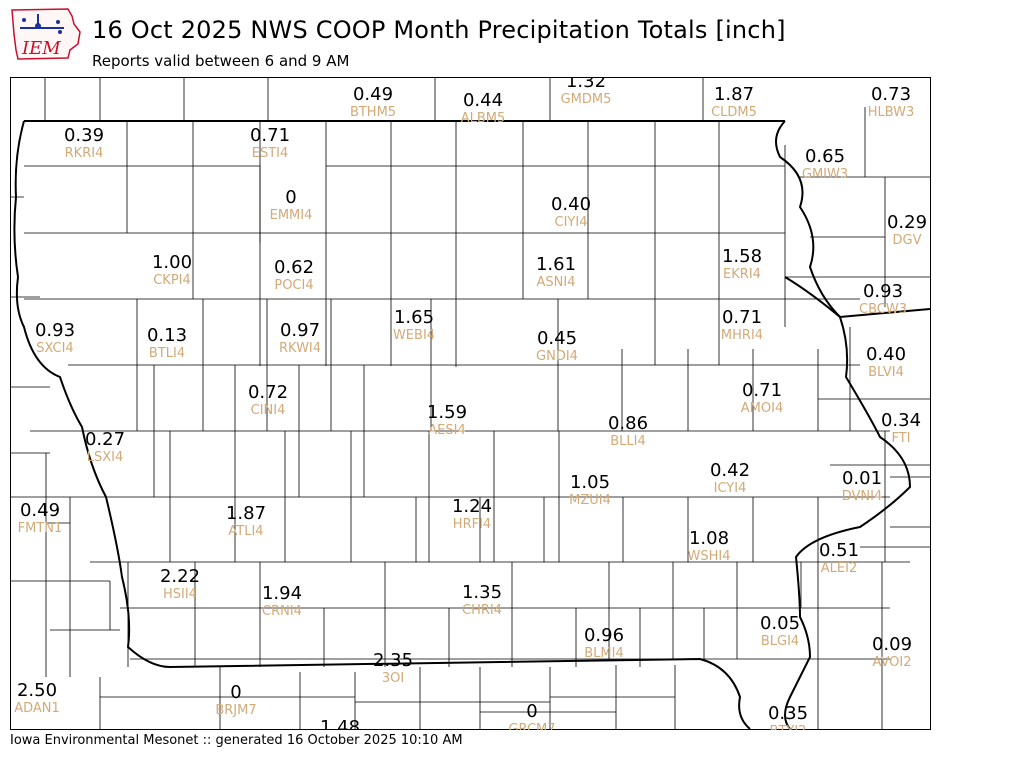 Image resolution: width=1024 pixels, height=768 pixels. Describe the element at coordinates (900, 438) in the screenshot. I see `station-id: FTI` at that location.